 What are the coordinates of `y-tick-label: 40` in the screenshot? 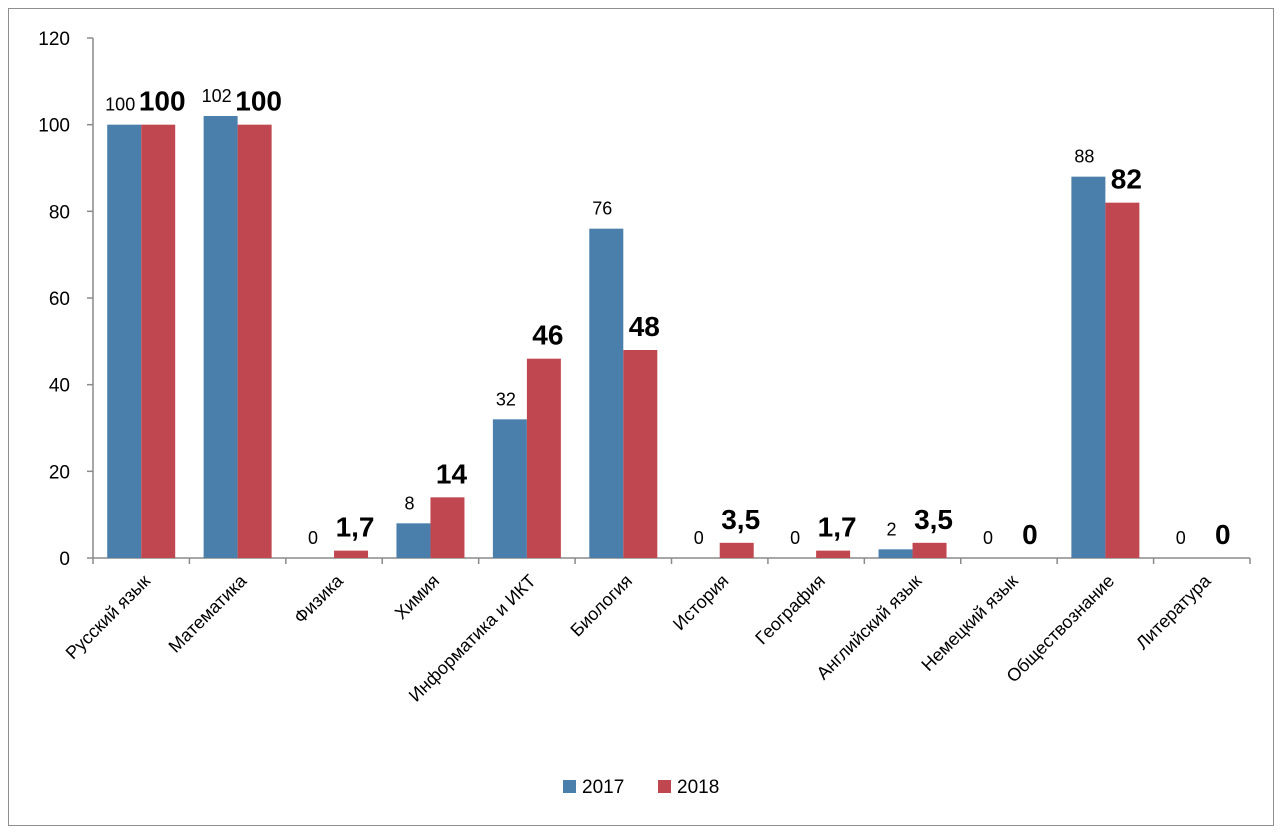 It's located at (59, 386).